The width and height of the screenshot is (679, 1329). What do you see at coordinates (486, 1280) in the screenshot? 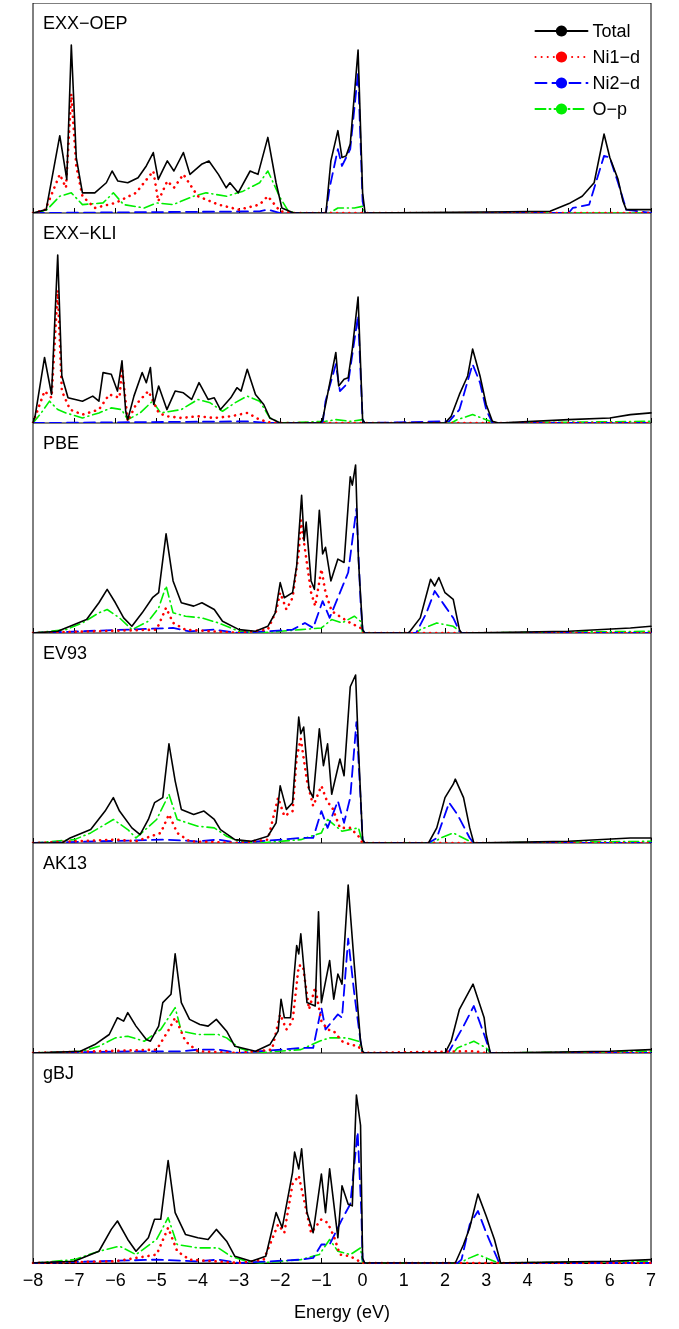
I see `x-tick-label: 3` at bounding box center [486, 1280].